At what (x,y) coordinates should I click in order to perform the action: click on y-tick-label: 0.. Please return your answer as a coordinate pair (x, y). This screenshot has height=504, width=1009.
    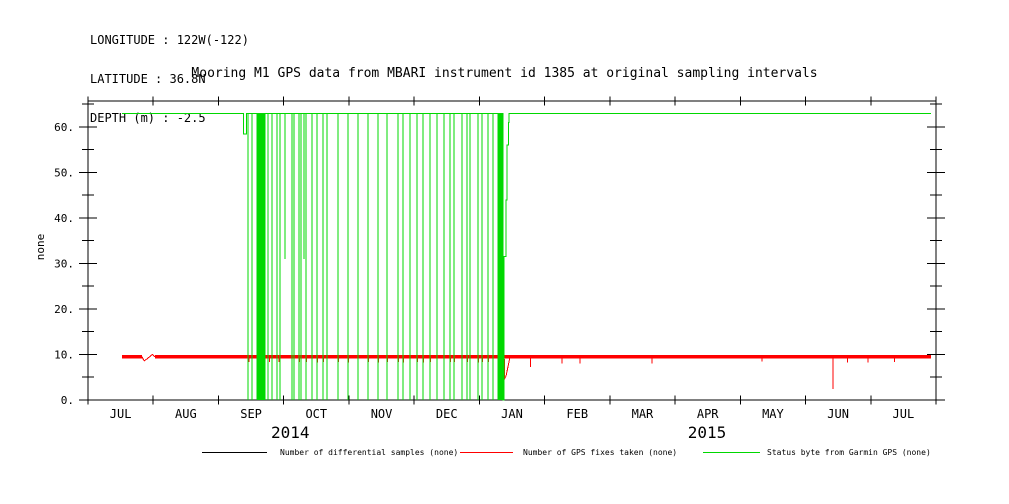
    Looking at the image, I should click on (67, 400).